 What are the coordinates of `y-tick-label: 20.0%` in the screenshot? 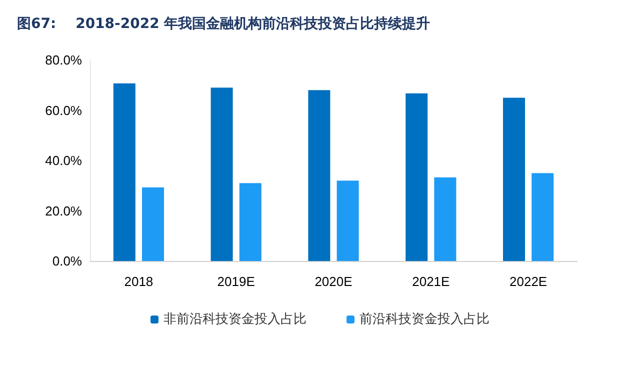 It's located at (63, 210).